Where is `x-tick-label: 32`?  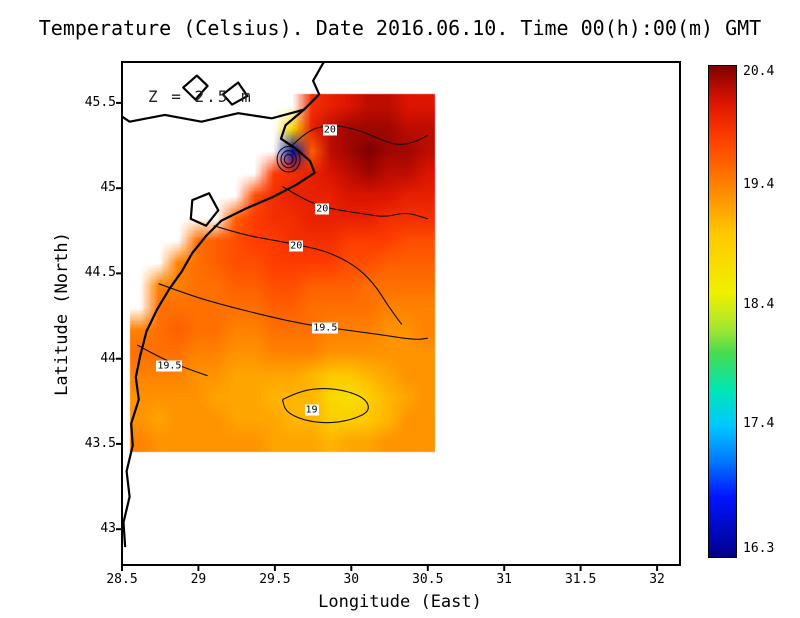 x-tick-label: 32 is located at coordinates (657, 579).